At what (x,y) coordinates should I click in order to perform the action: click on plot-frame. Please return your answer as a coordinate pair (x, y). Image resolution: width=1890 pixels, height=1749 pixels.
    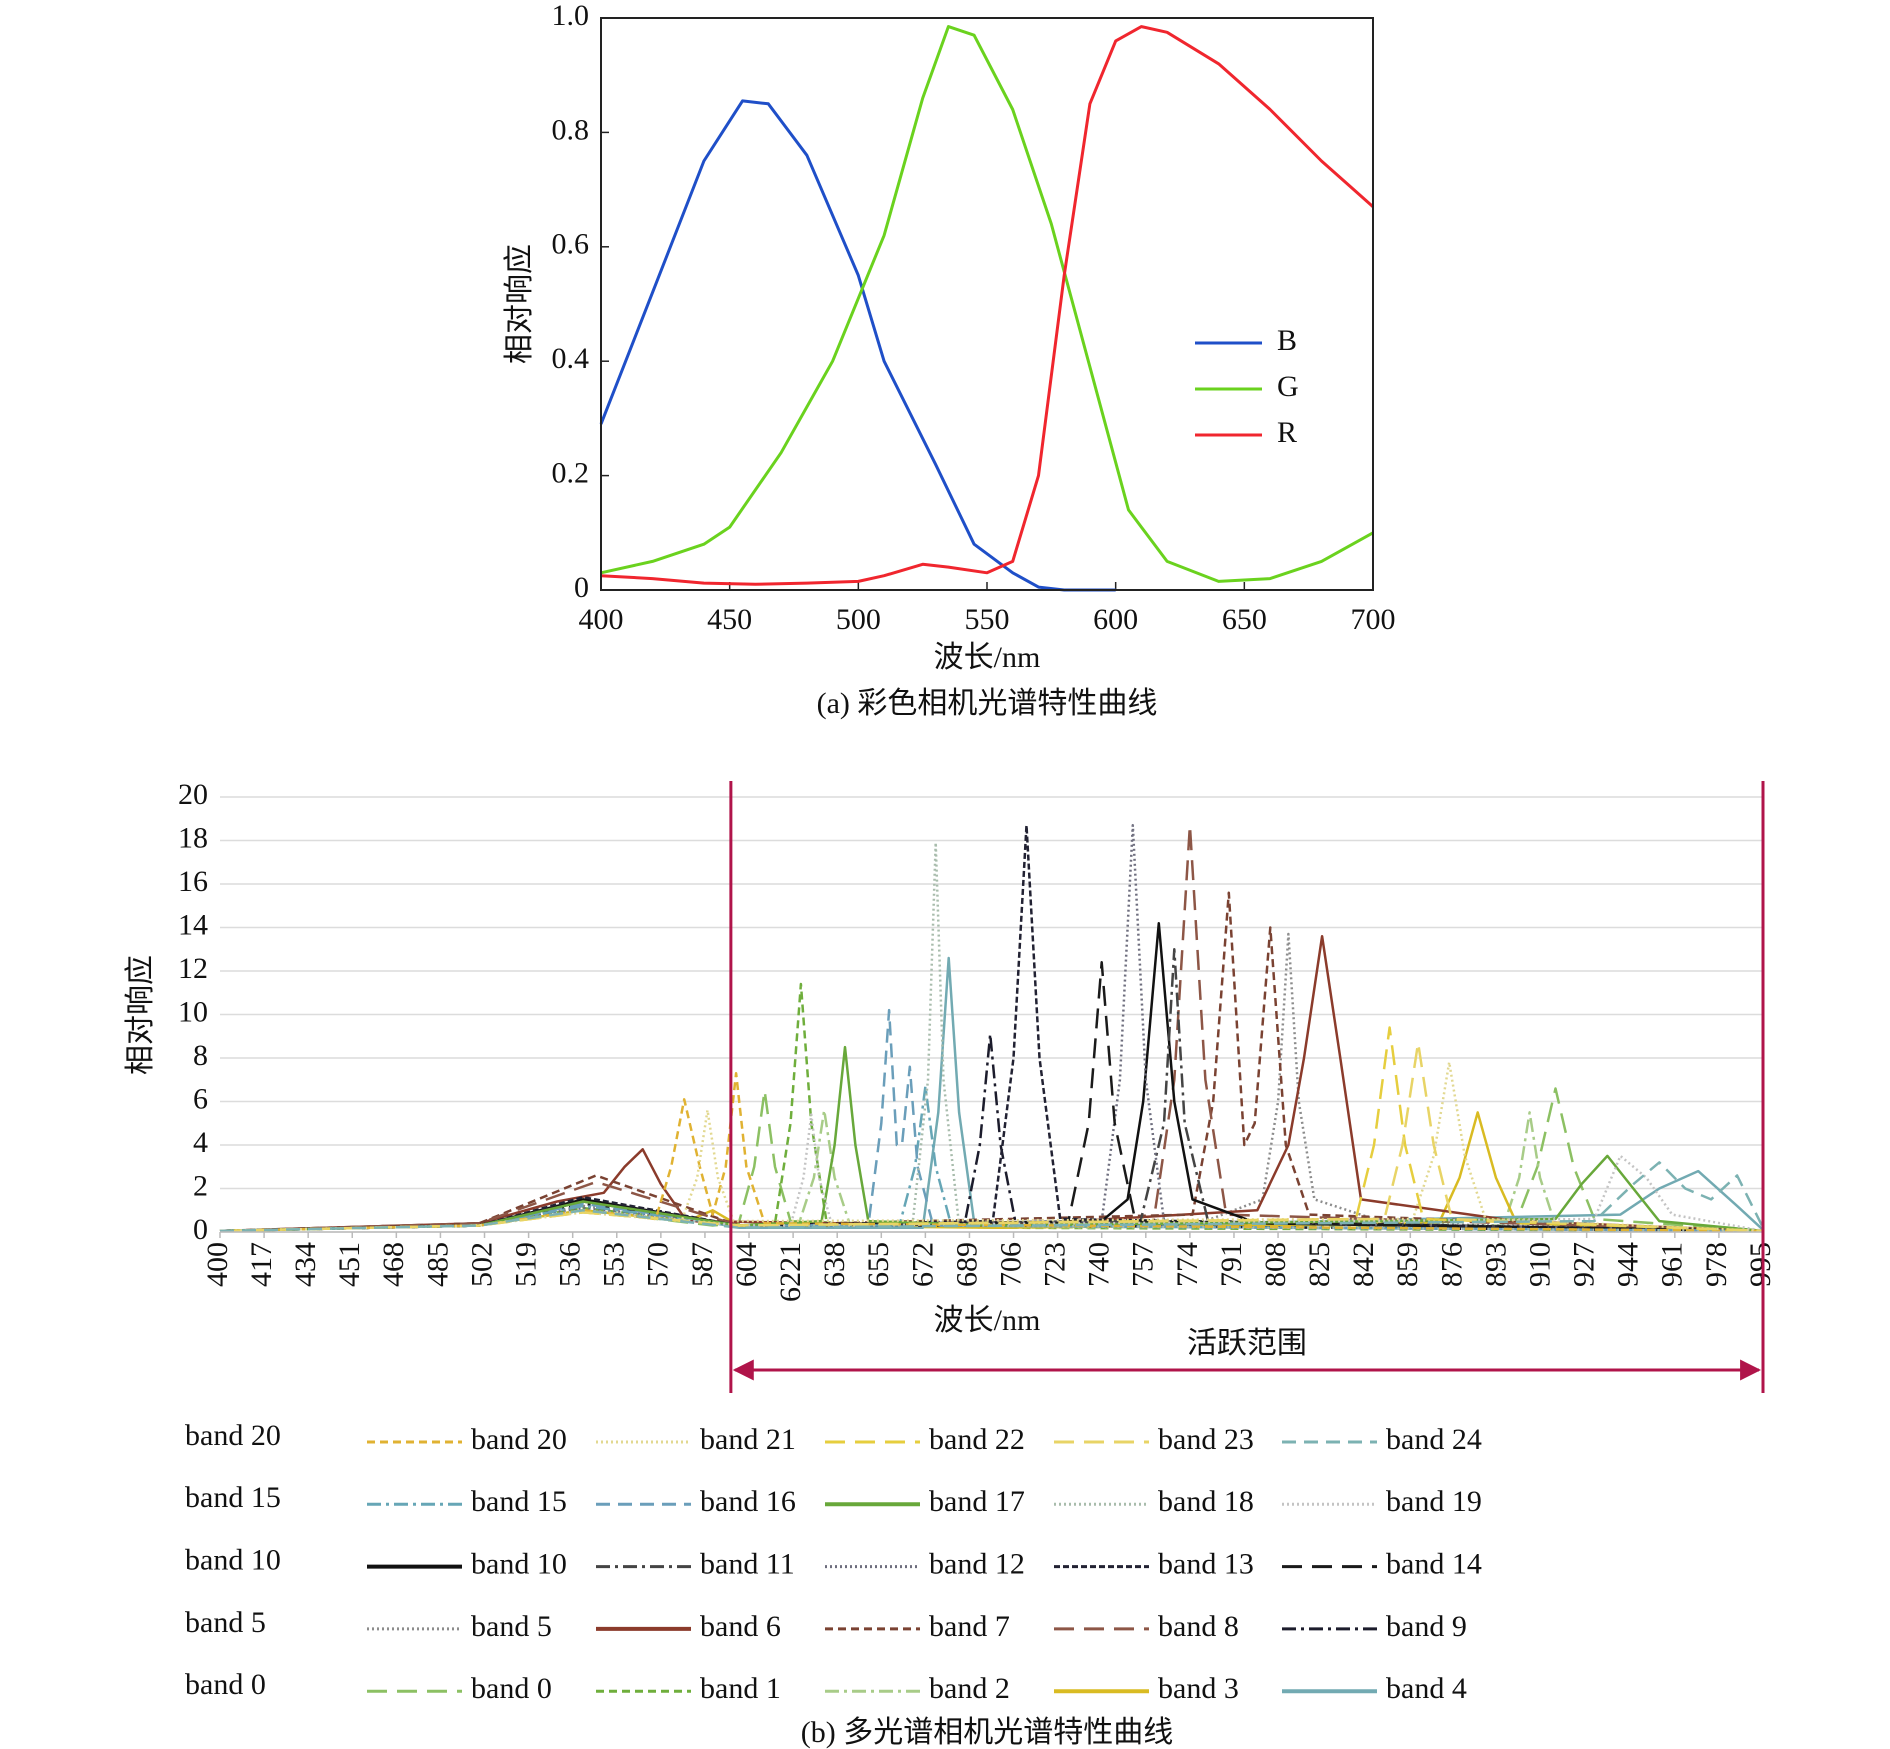
    Looking at the image, I should click on (987, 304).